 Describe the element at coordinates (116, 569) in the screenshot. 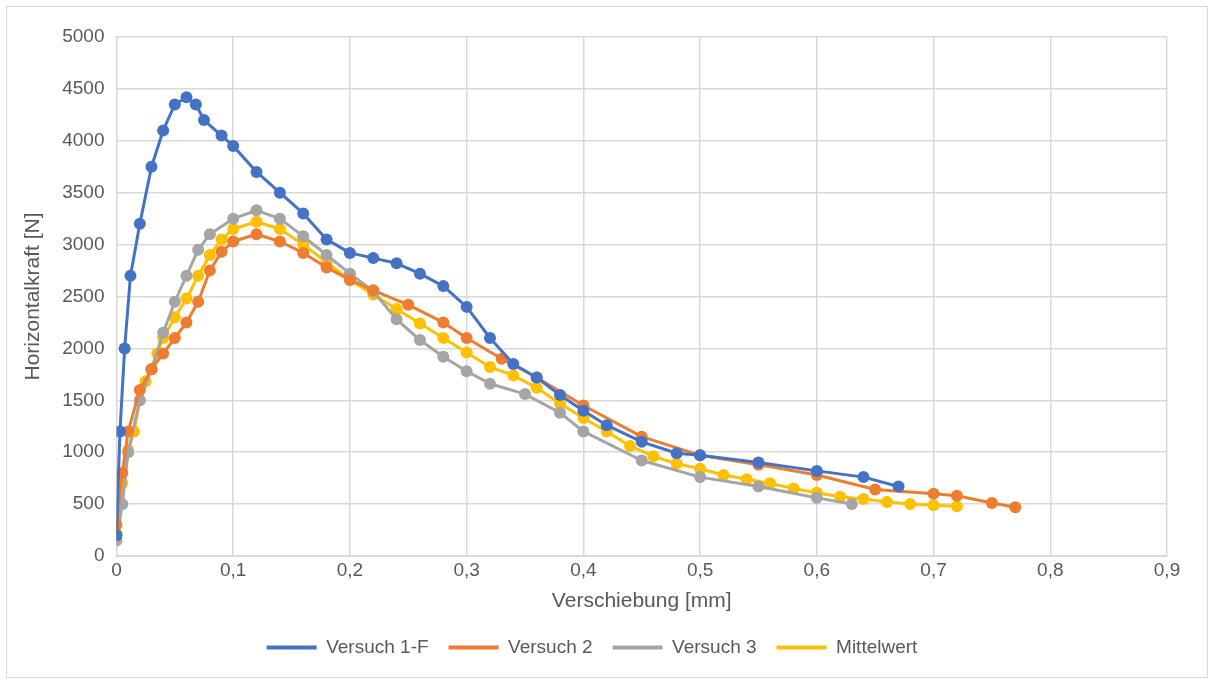

I see `x-tick-label: 0` at that location.